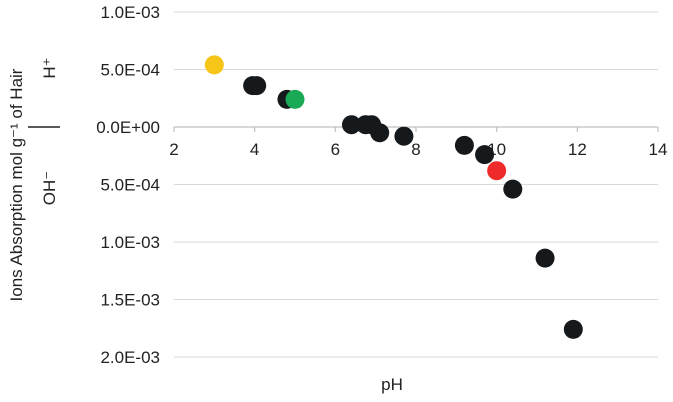  I want to click on y-tick-label: 2.0E-03, so click(130, 357).